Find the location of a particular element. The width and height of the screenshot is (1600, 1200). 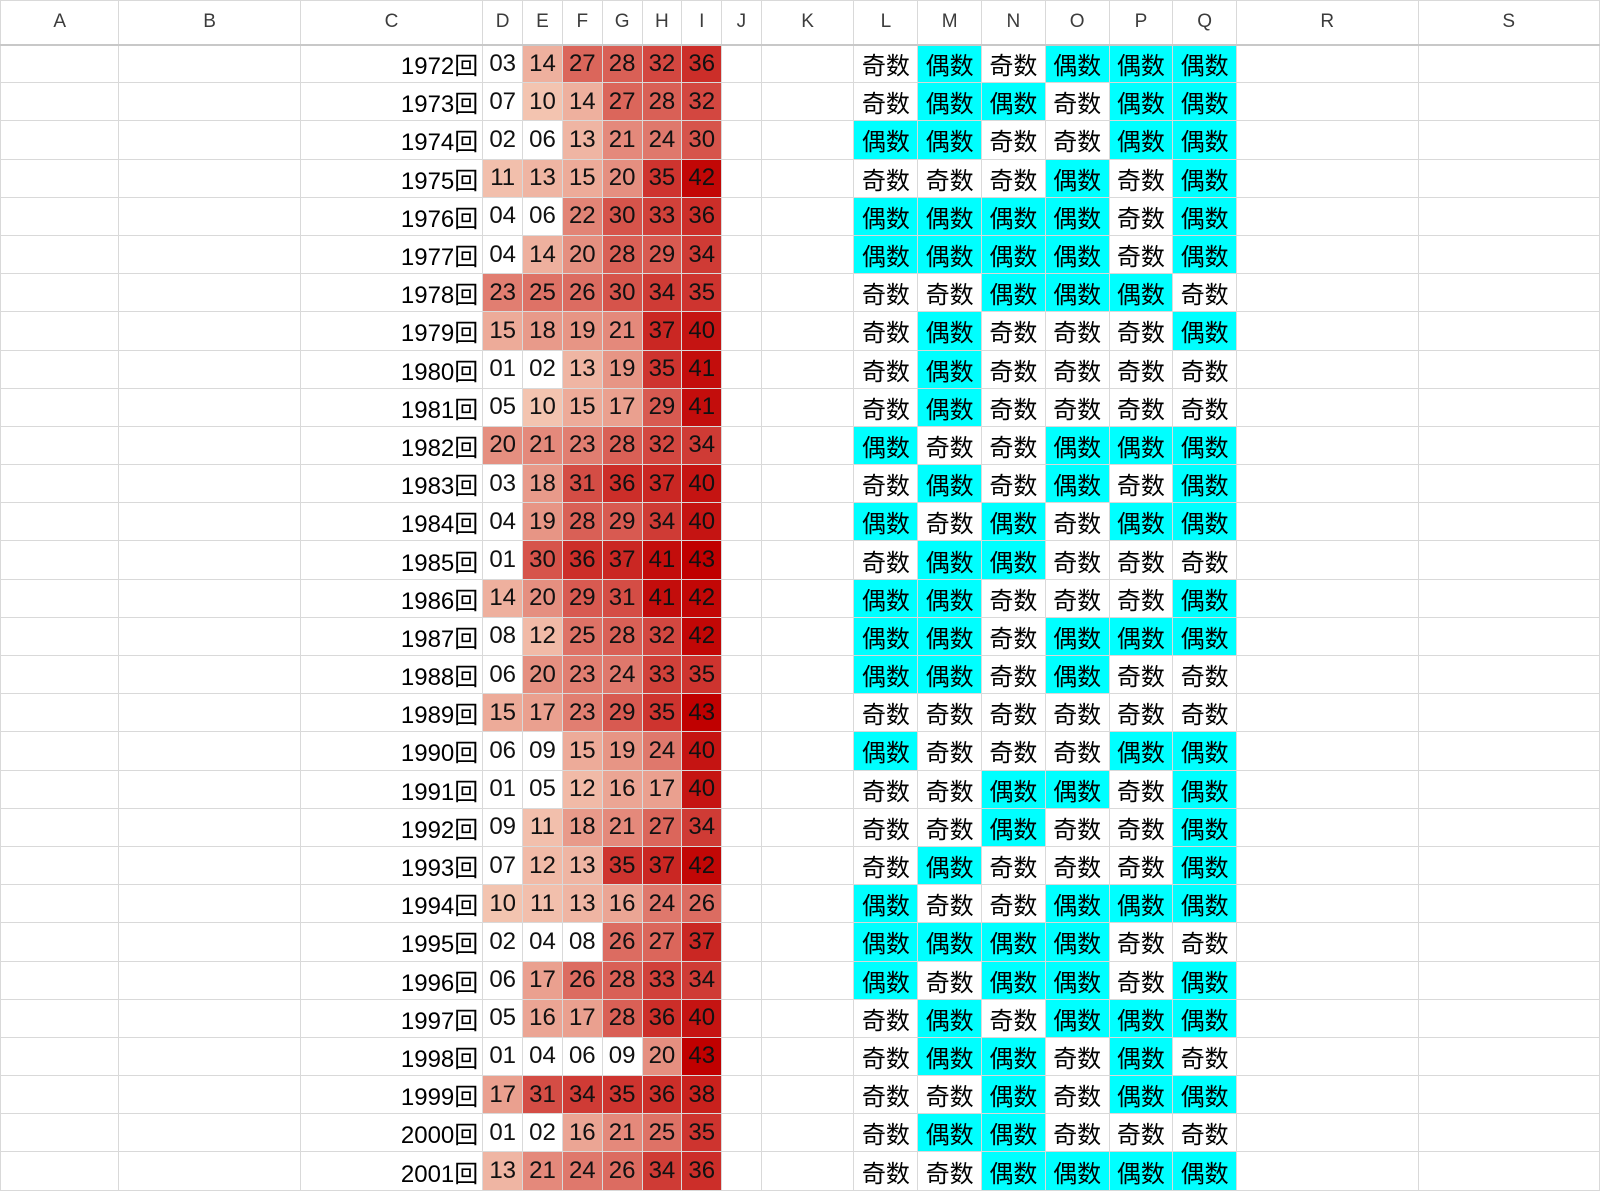

column-header-r: R is located at coordinates (1327, 23).